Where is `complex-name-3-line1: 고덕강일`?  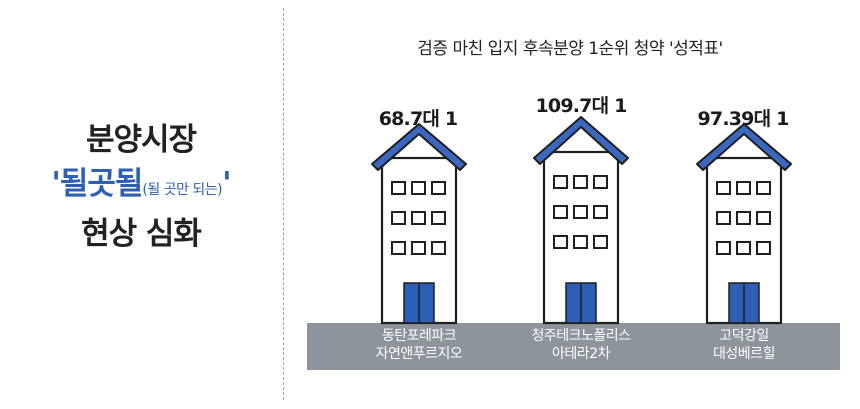
complex-name-3-line1: 고덕강일 is located at coordinates (744, 336).